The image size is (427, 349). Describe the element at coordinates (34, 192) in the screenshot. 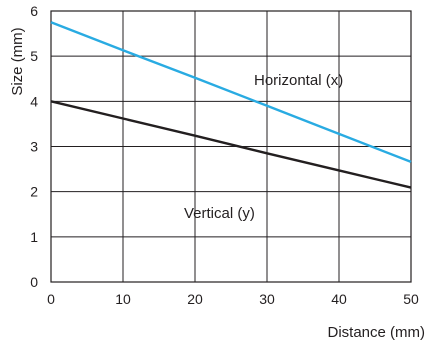

I see `y-tick-label: 2` at that location.